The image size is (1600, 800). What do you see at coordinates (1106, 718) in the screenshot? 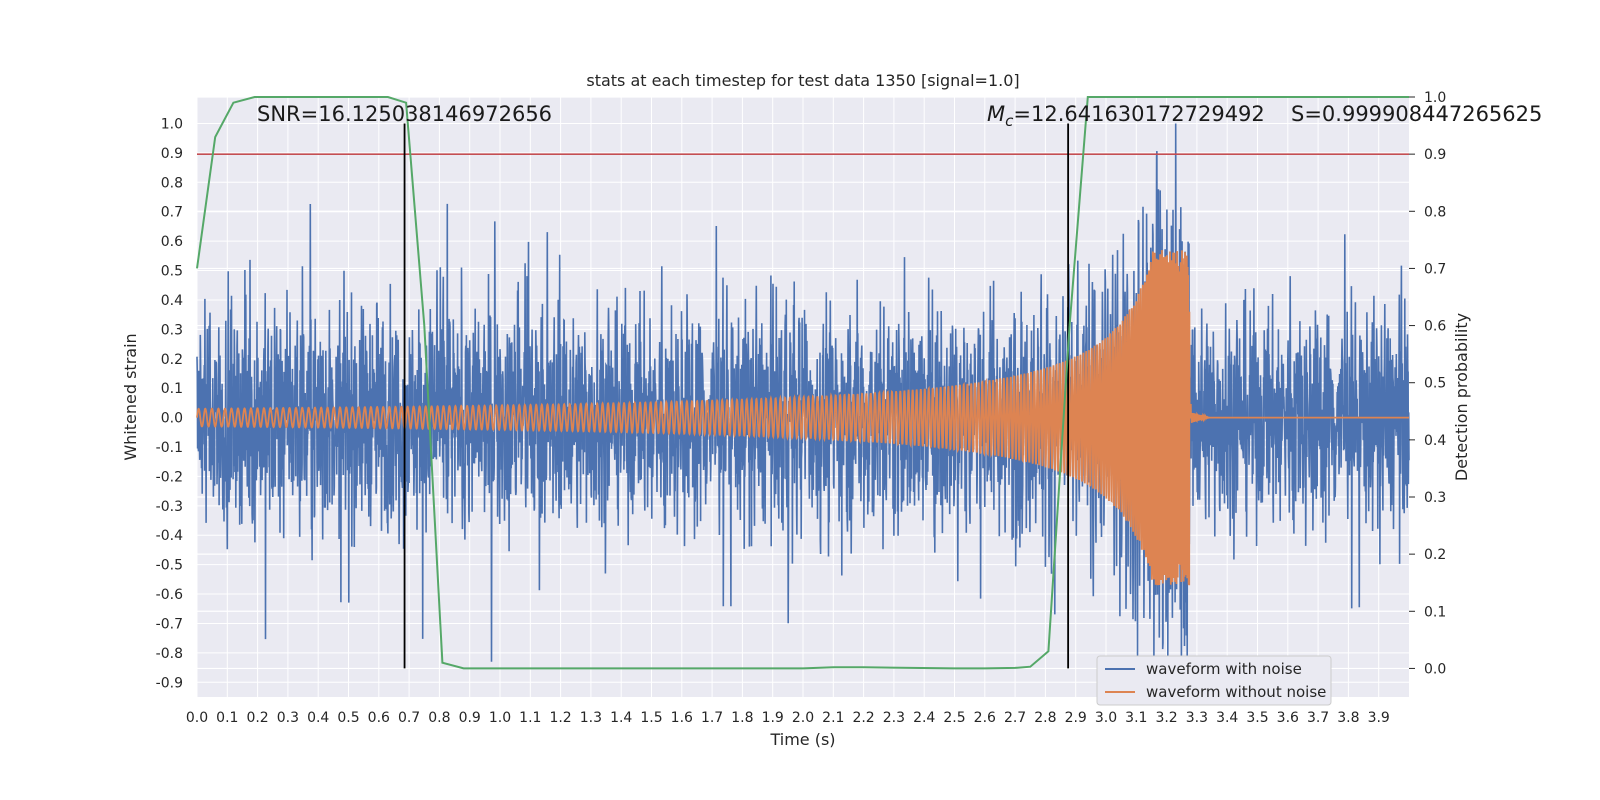
I see `x-tick-label: 3.0` at bounding box center [1106, 718].